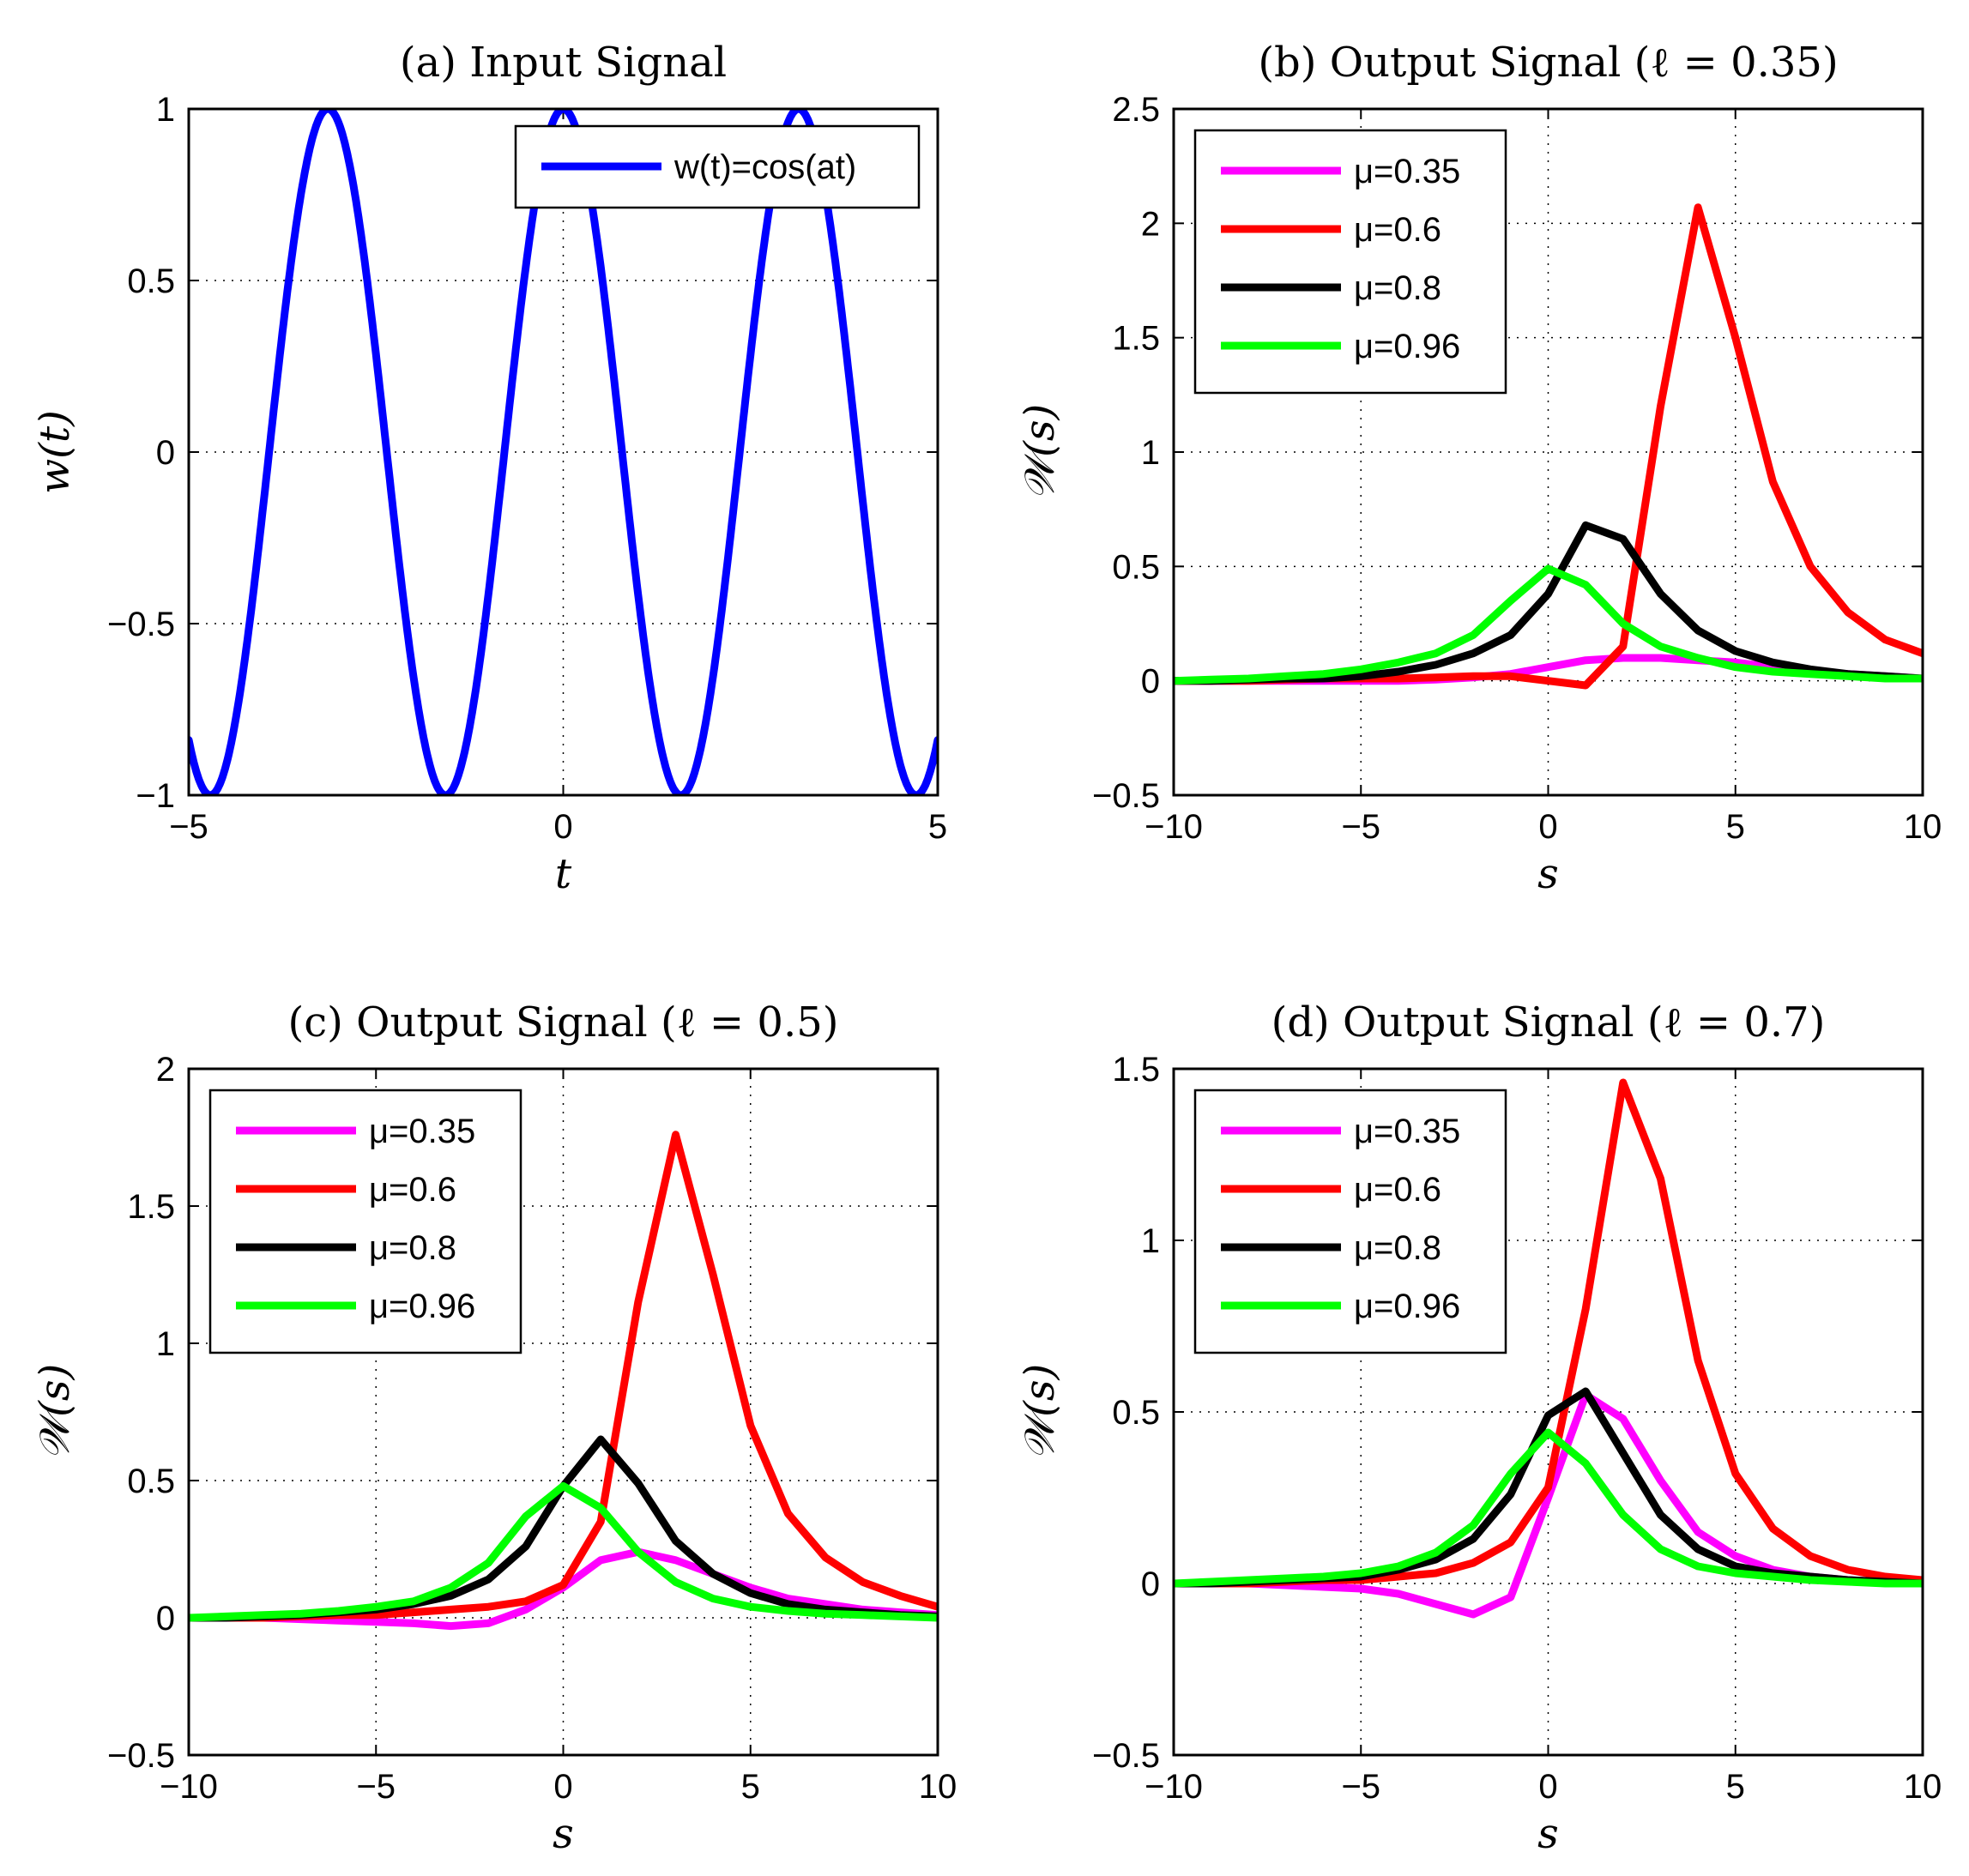  Describe the element at coordinates (563, 1022) in the screenshot. I see `chart-title: (c) Output Signal (ℓ = 0.5)` at that location.